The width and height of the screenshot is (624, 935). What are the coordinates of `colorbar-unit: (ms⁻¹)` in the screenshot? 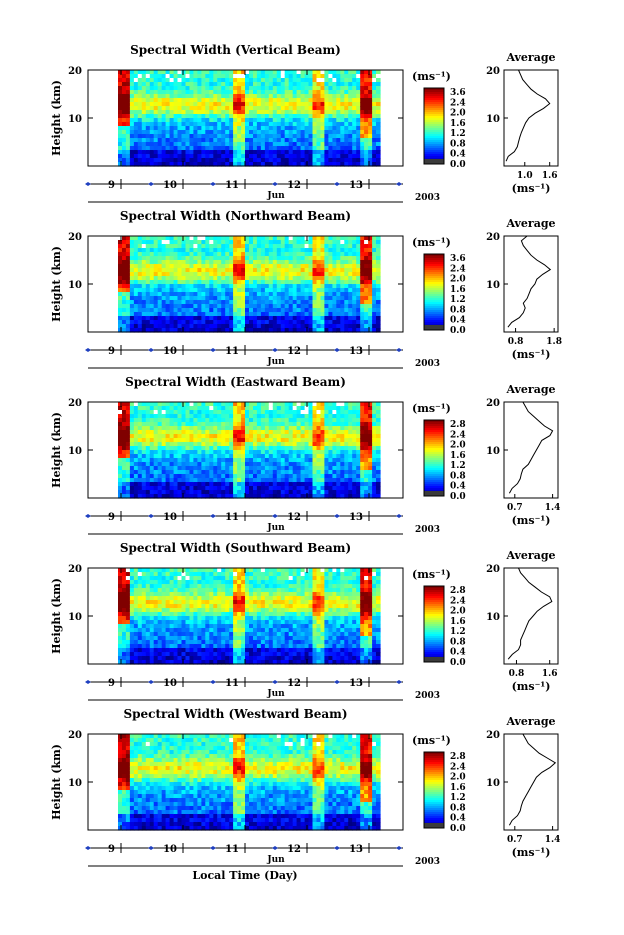 It's located at (431, 76).